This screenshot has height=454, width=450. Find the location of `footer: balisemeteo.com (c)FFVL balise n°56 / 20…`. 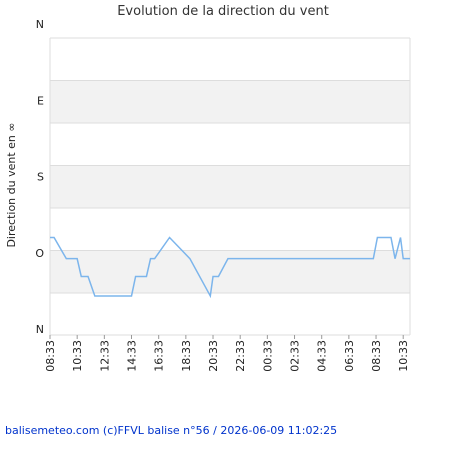

footer: balisemeteo.com (c)FFVL balise n°56 / 20… is located at coordinates (171, 430).